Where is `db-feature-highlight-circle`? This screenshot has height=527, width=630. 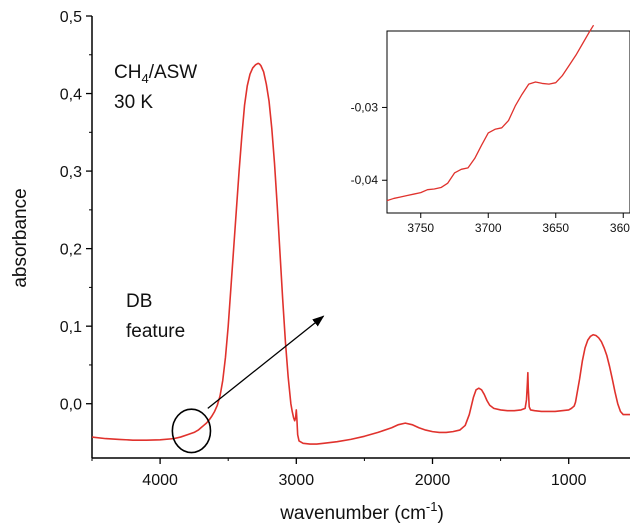
db-feature-highlight-circle is located at coordinates (191, 431).